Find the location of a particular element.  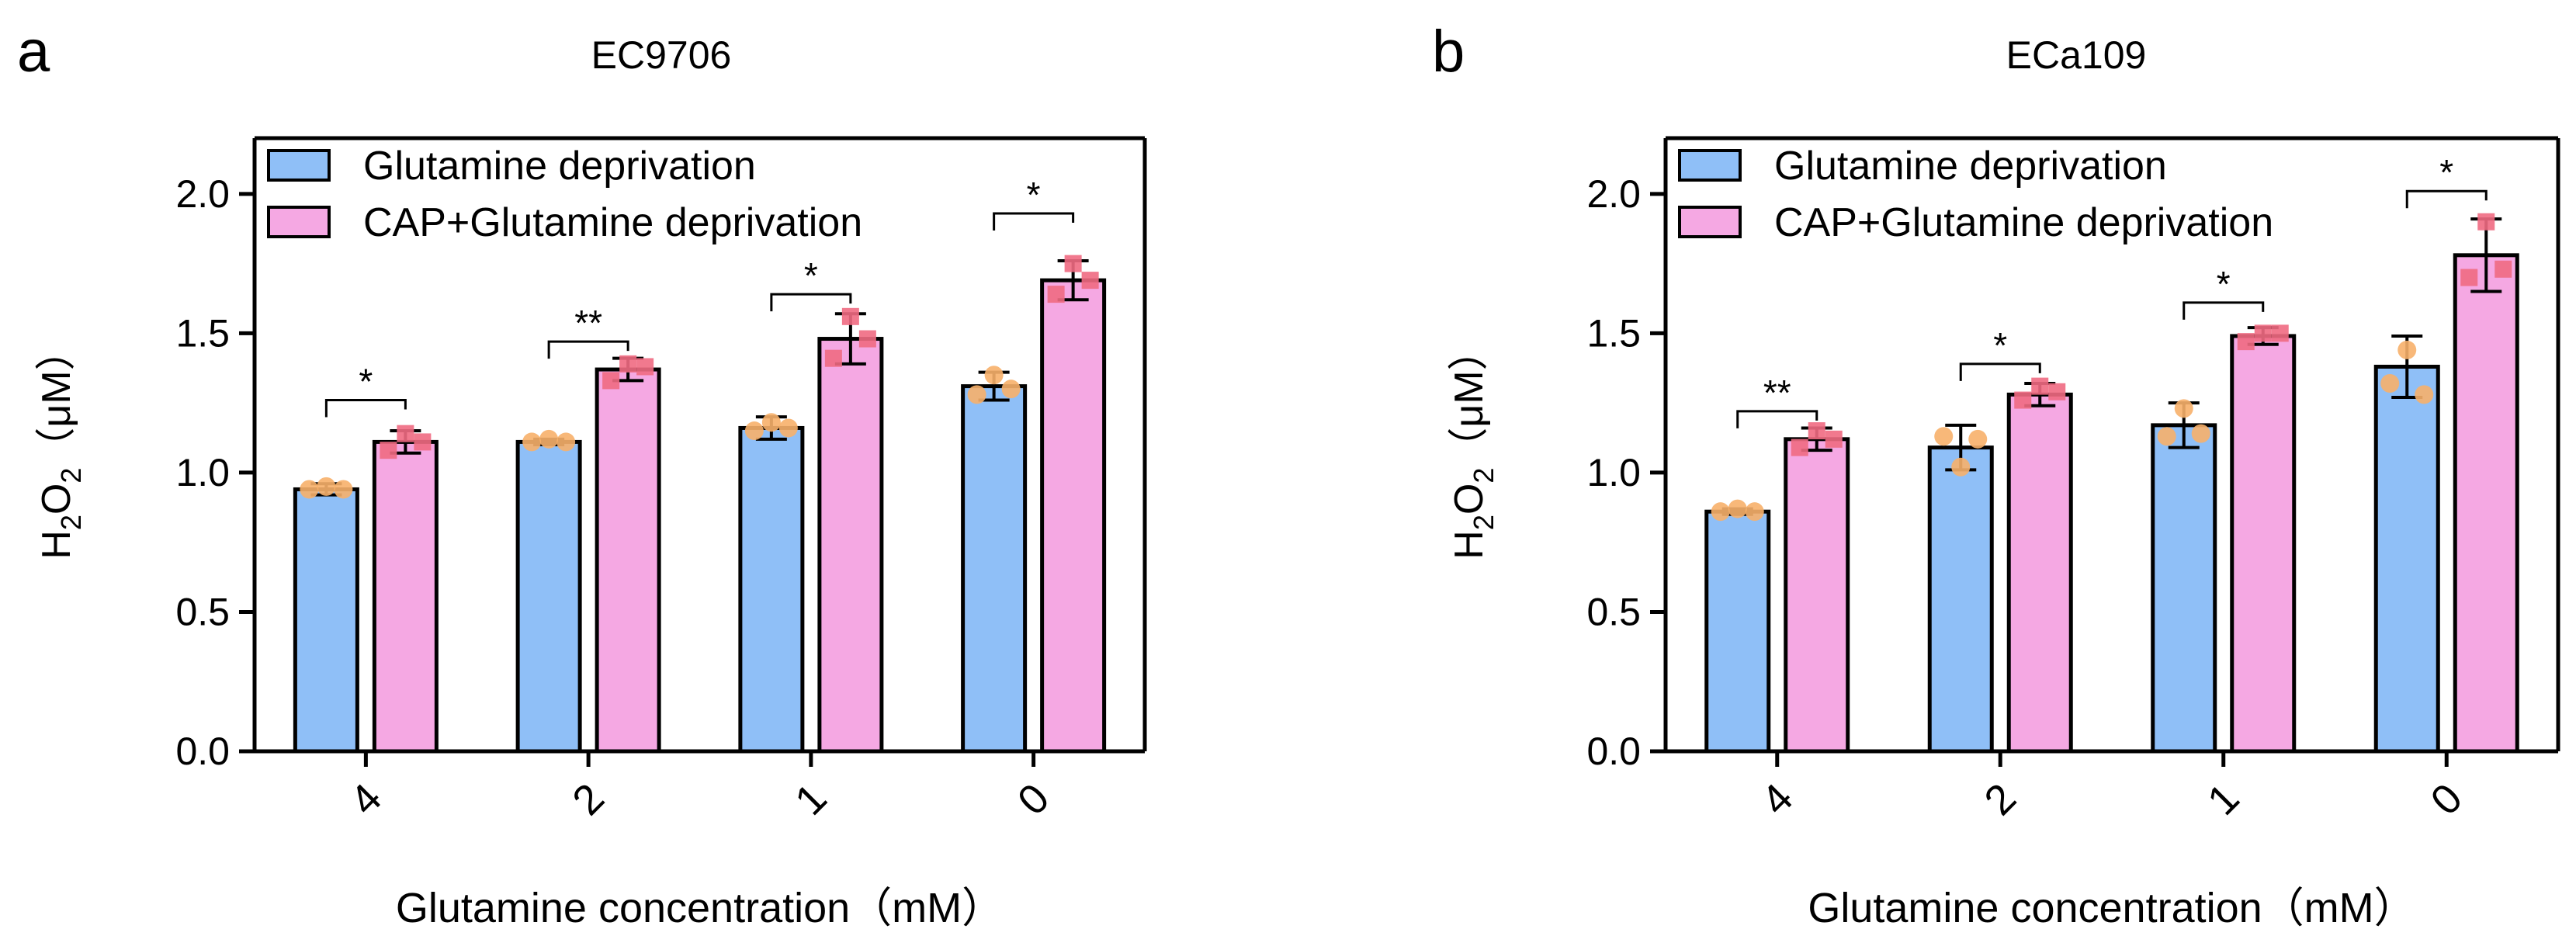

panel-label: b is located at coordinates (1448, 52).